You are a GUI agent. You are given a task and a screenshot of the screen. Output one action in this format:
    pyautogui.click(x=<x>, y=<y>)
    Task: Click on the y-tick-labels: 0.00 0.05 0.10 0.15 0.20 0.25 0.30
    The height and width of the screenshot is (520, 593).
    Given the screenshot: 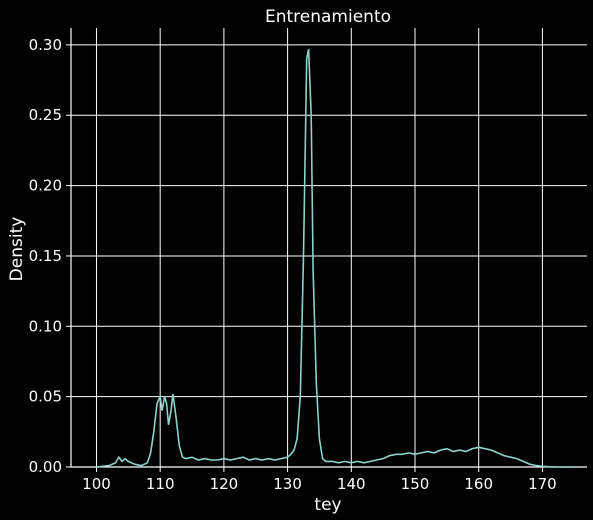 What is the action you would take?
    pyautogui.click(x=45, y=256)
    